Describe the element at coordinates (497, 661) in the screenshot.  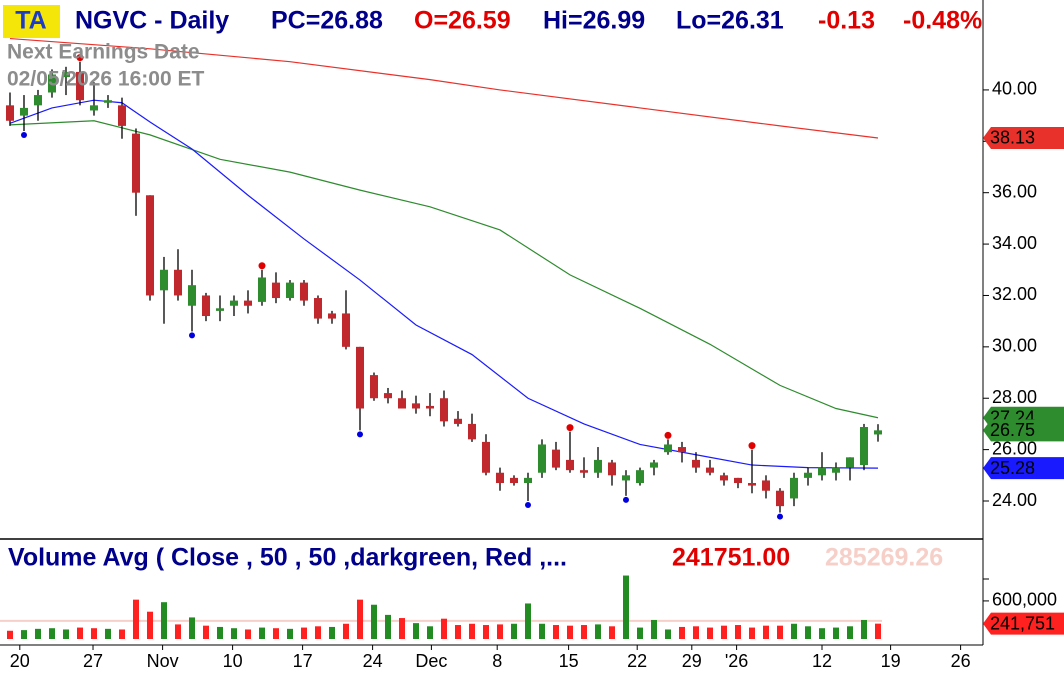
I see `x-tick-label: 8` at that location.